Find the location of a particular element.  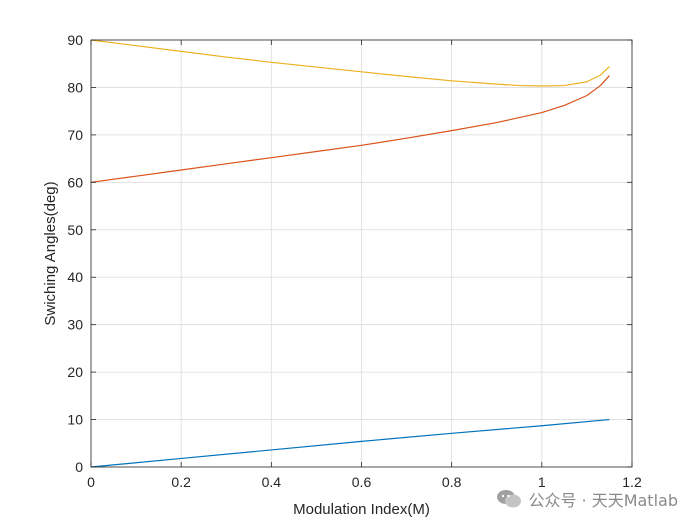

x-tick-label: 1.2 is located at coordinates (632, 482).